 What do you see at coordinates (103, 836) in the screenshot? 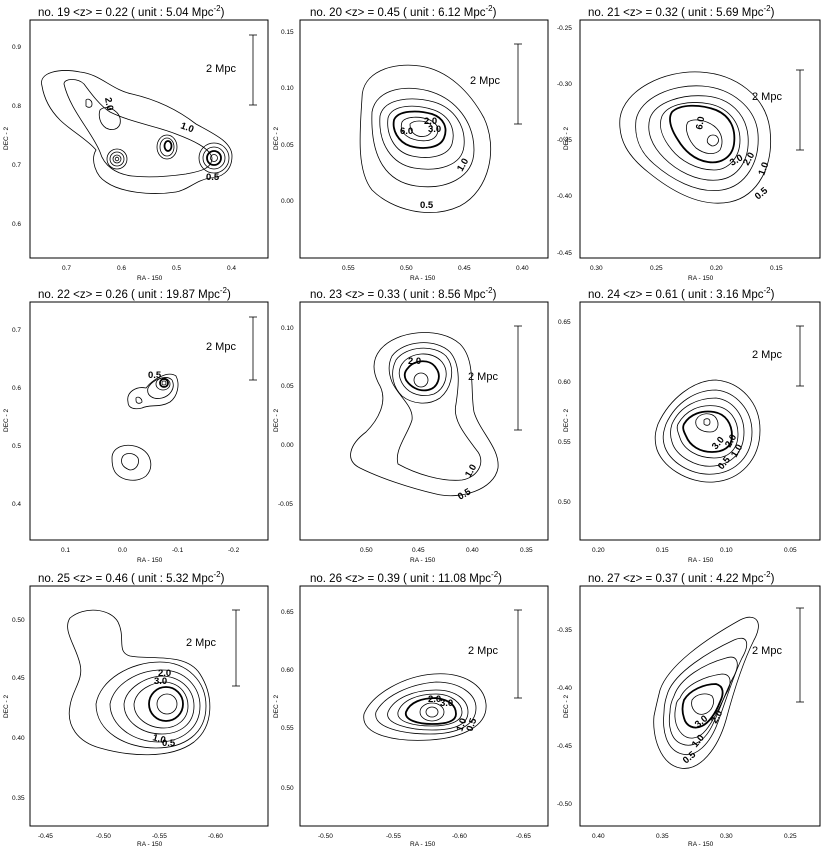
I see `x-tick: -0.50` at bounding box center [103, 836].